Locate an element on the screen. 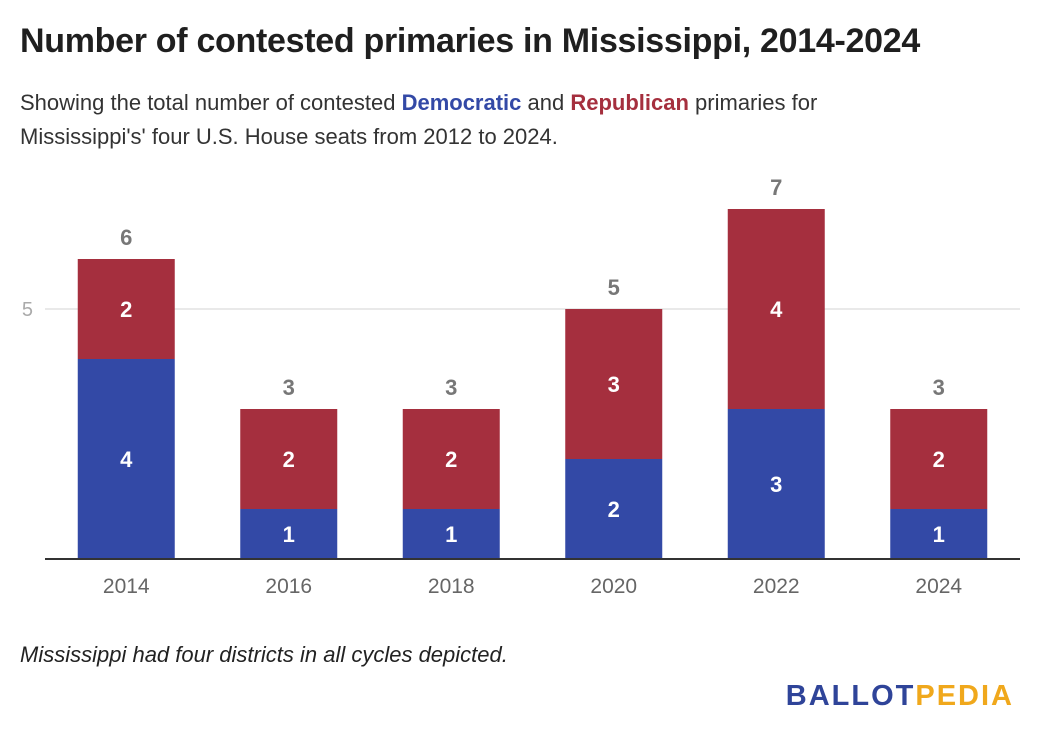  bar-republican-2020 is located at coordinates (614, 384).